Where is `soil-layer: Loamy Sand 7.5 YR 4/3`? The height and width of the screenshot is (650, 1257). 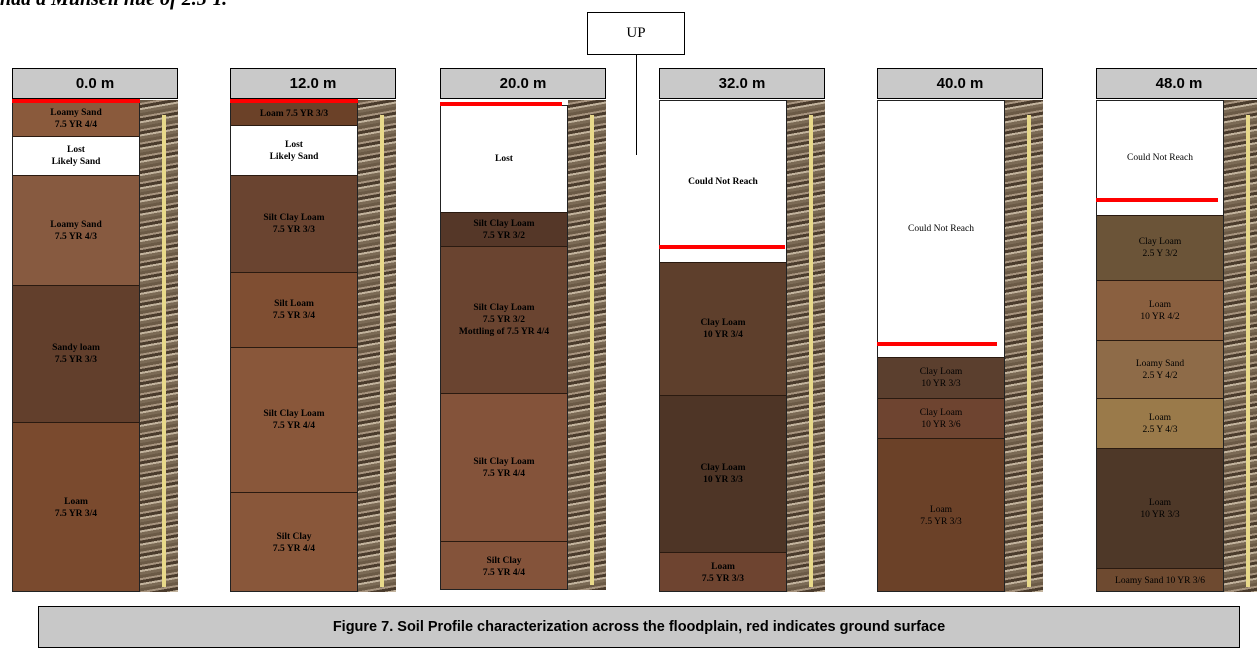 soil-layer: Loamy Sand 7.5 YR 4/3 is located at coordinates (76, 231).